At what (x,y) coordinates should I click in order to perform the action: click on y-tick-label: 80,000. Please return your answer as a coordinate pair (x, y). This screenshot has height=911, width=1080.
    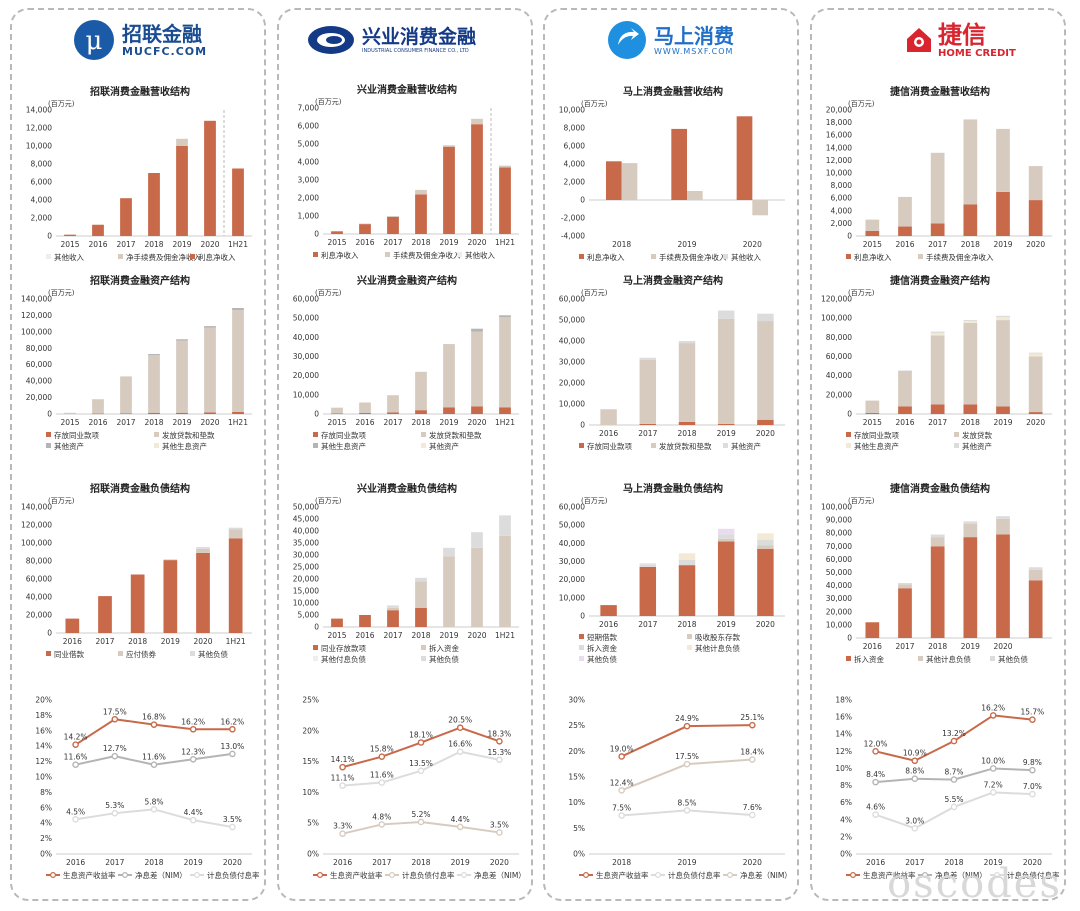
    Looking at the image, I should click on (39, 348).